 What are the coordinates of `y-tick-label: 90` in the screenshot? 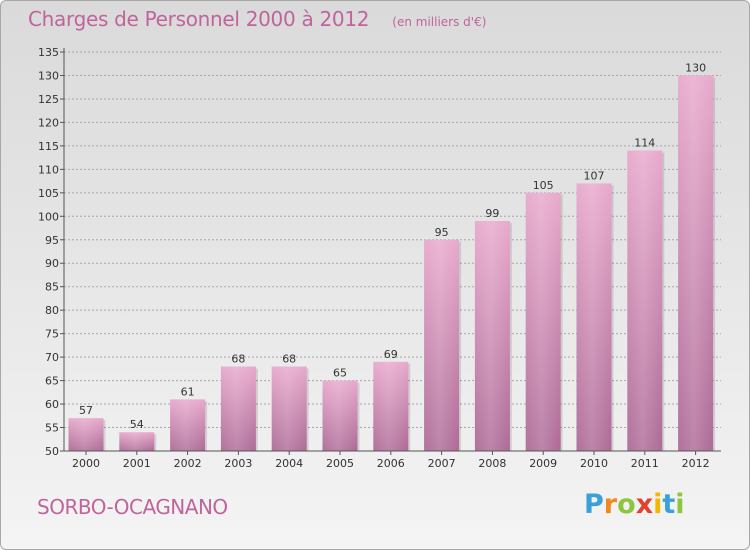 It's located at (52, 263).